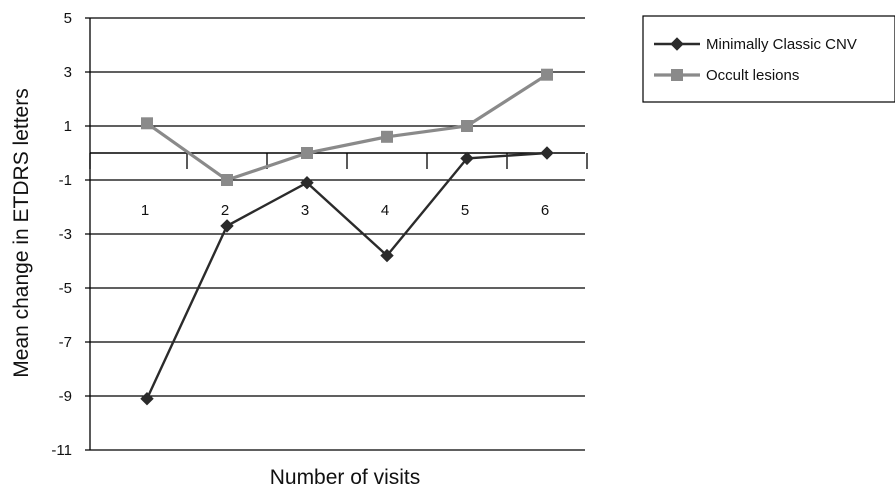 The image size is (895, 490). I want to click on x-axis-at-zero: 1 2 3 4 5 6, so click(338, 185).